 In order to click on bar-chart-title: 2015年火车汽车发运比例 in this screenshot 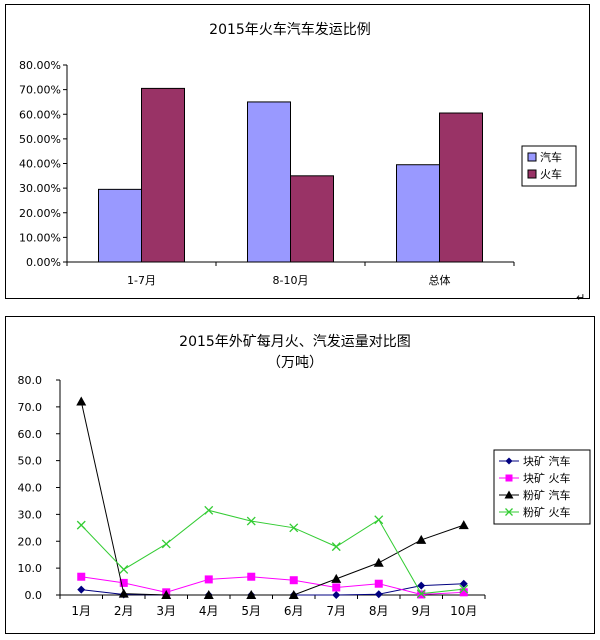, I will do `click(290, 29)`.